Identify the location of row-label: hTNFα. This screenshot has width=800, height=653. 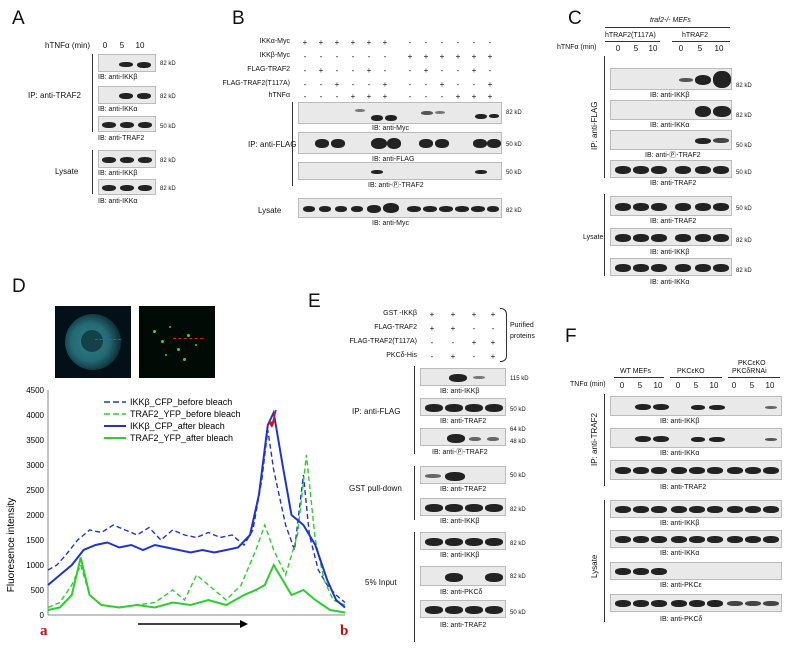
(279, 95).